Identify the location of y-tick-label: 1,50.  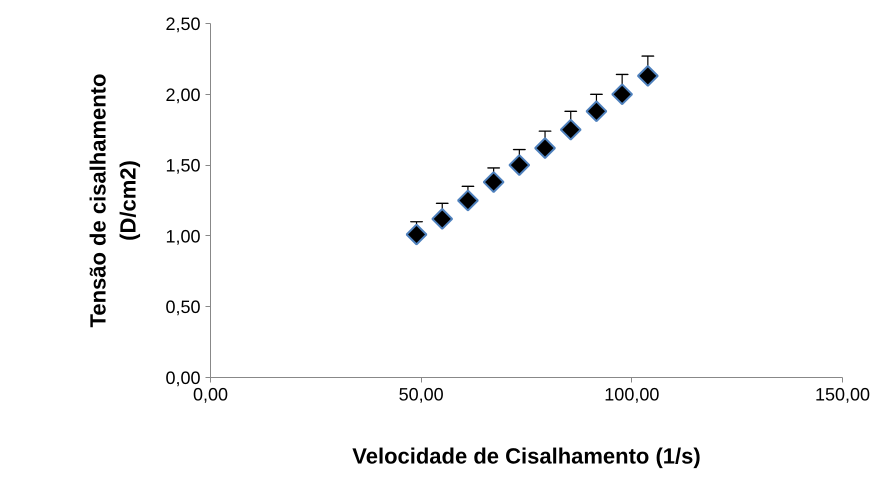
(183, 166).